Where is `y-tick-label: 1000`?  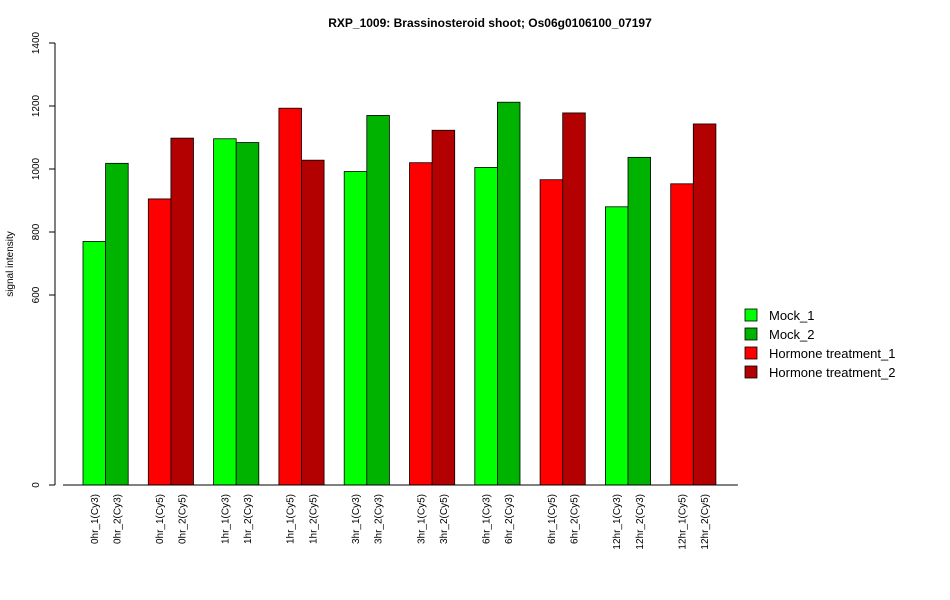 y-tick-label: 1000 is located at coordinates (36, 168).